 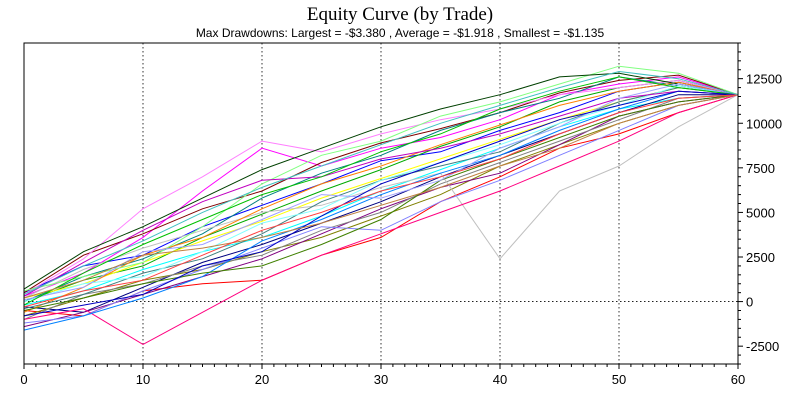 What do you see at coordinates (262, 379) in the screenshot?
I see `x-tick-label-2: 20` at bounding box center [262, 379].